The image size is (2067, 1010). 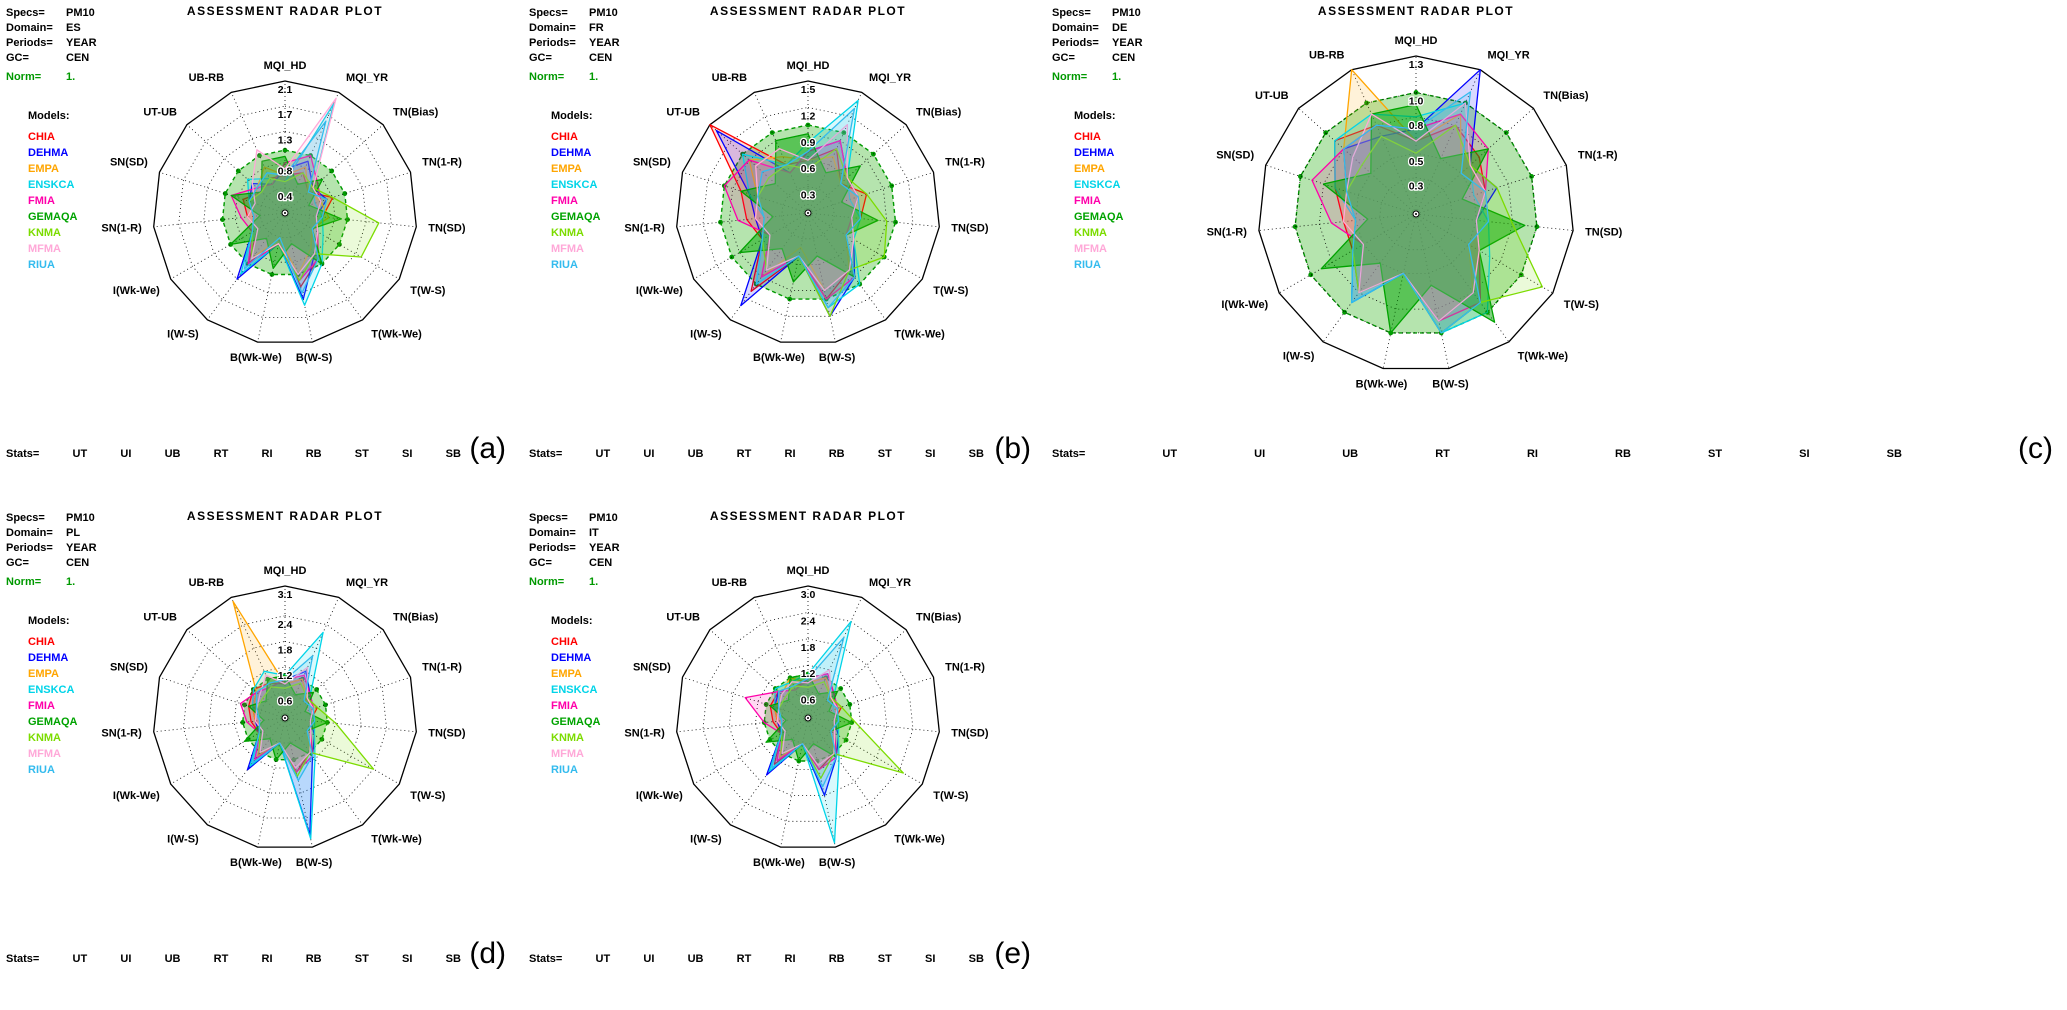 I want to click on radar-ring, so click(x=285, y=212).